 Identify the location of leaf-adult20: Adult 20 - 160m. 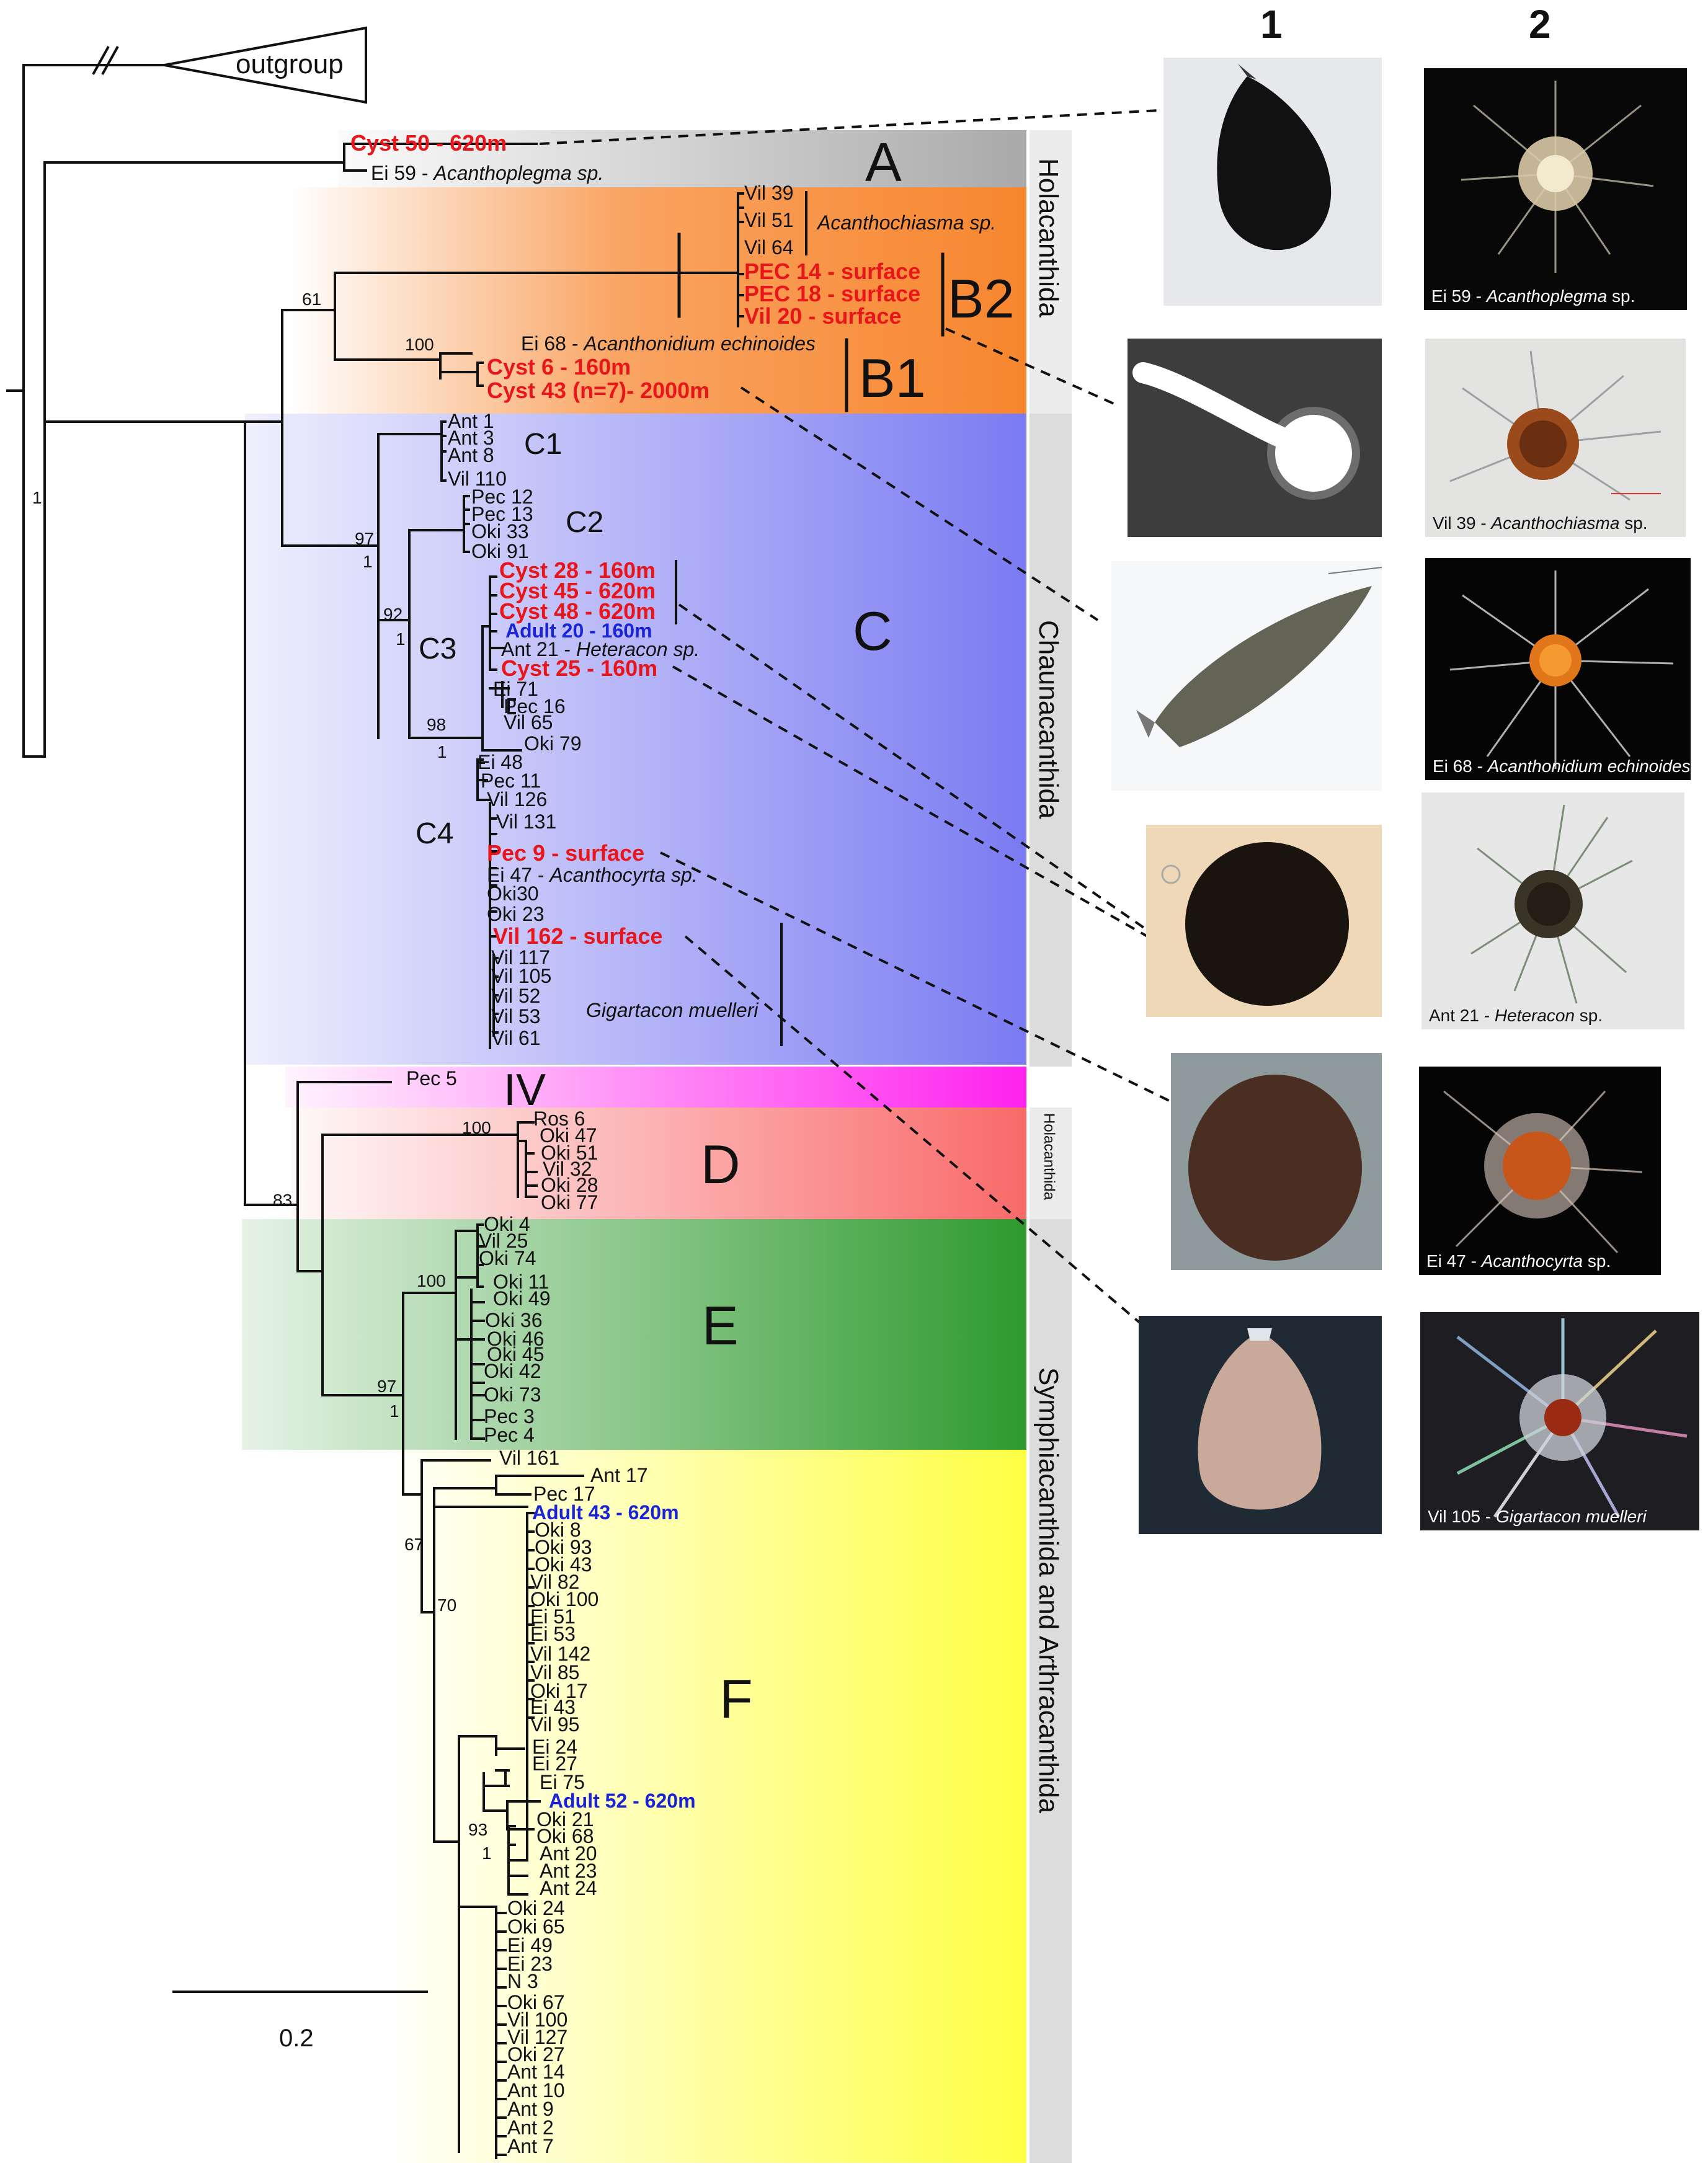
(578, 631).